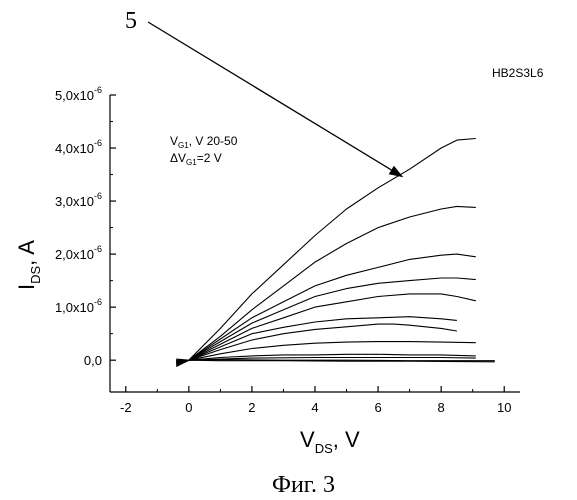 The height and width of the screenshot is (500, 577). What do you see at coordinates (504, 407) in the screenshot?
I see `x-tick-label: 10` at bounding box center [504, 407].